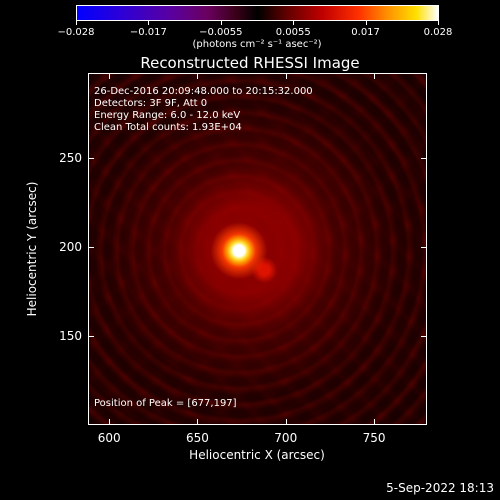  What do you see at coordinates (148, 32) in the screenshot?
I see `colorbar-tick-label: −0.017` at bounding box center [148, 32].